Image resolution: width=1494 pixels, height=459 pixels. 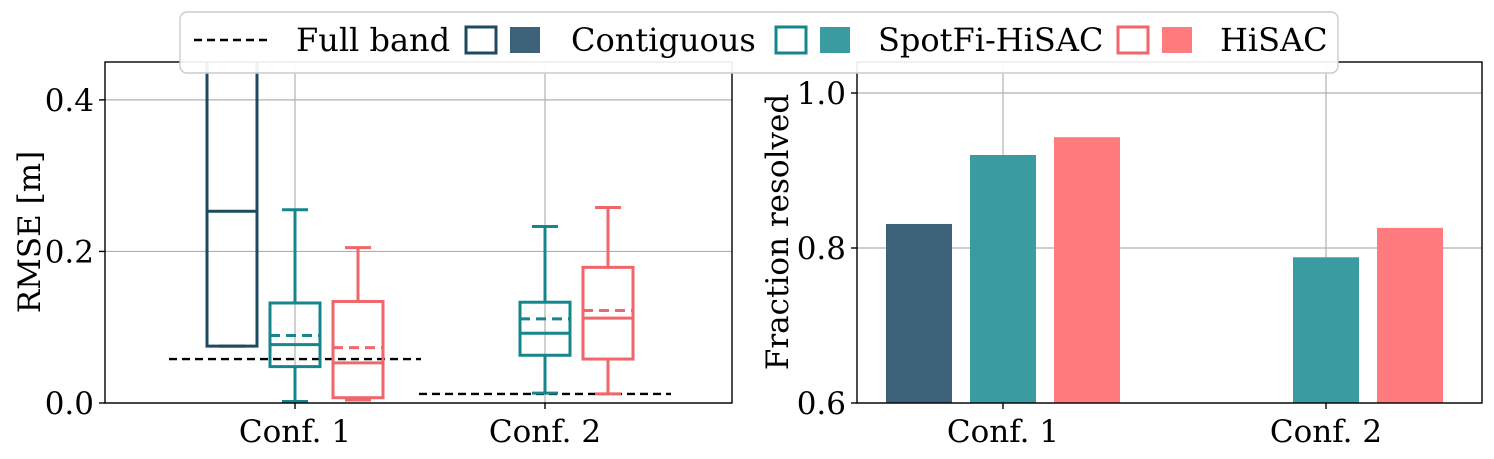 I want to click on legend-label: SpotFi-HiSAC, so click(x=990, y=40).